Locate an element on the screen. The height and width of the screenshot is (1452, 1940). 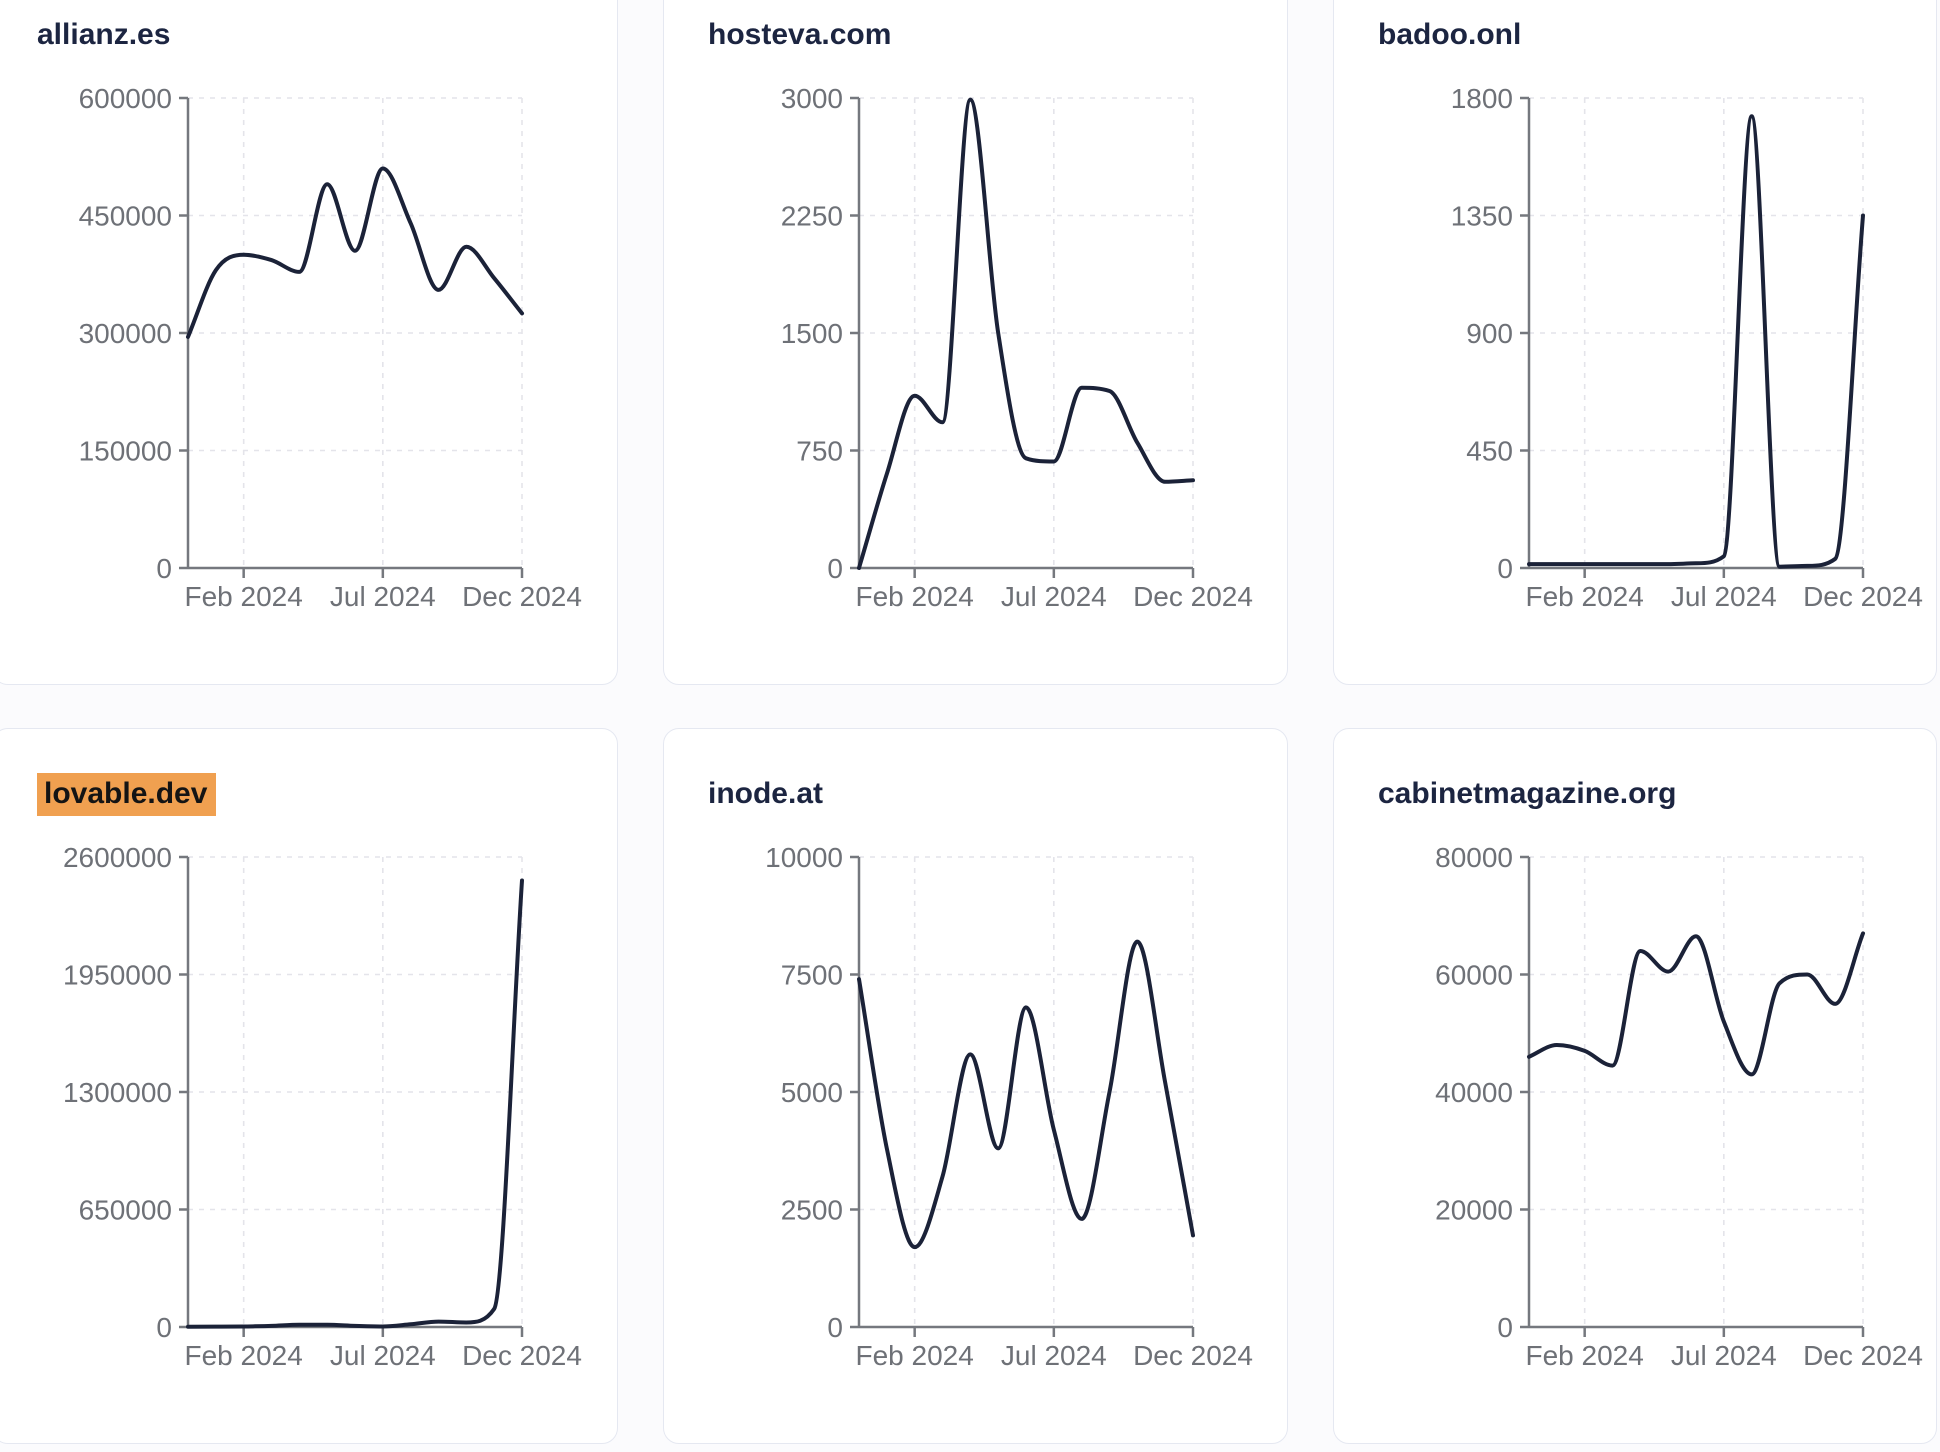
y-axis: 2600000 1950000 1300000 650000 0 is located at coordinates (126, 1092).